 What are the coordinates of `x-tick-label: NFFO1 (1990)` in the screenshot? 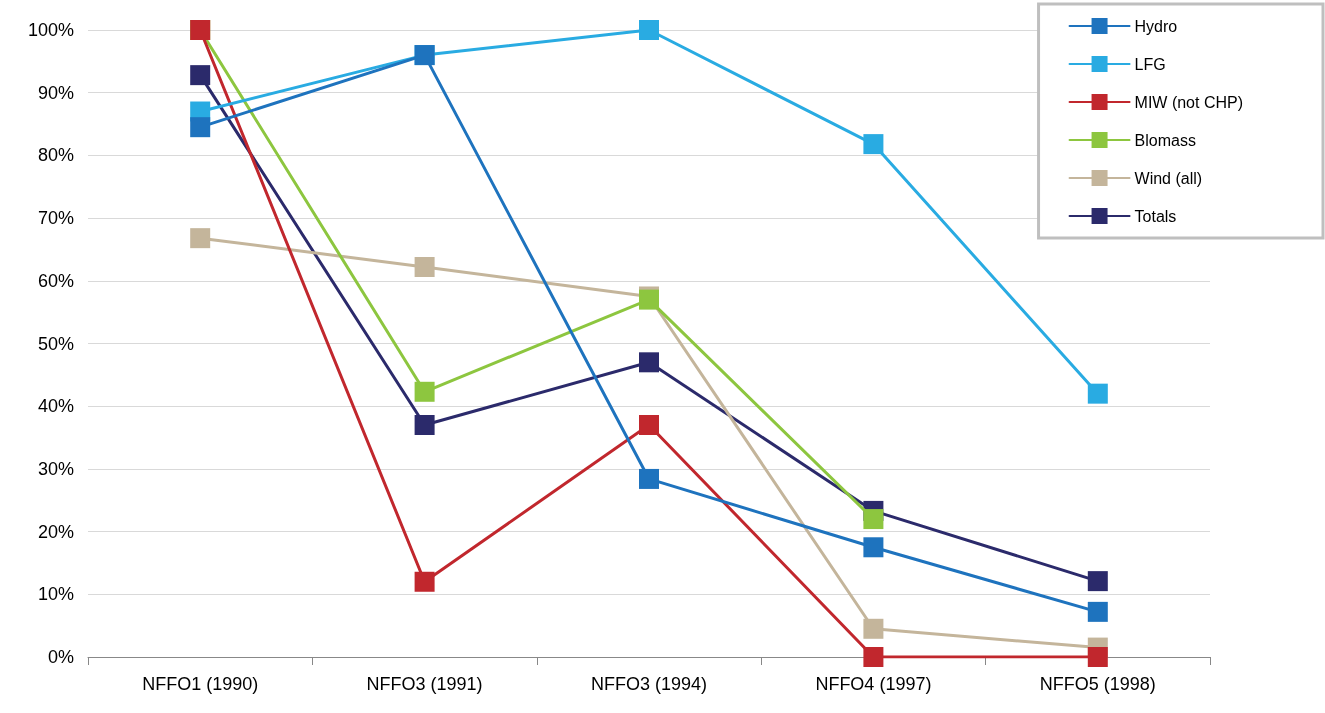 It's located at (200, 684).